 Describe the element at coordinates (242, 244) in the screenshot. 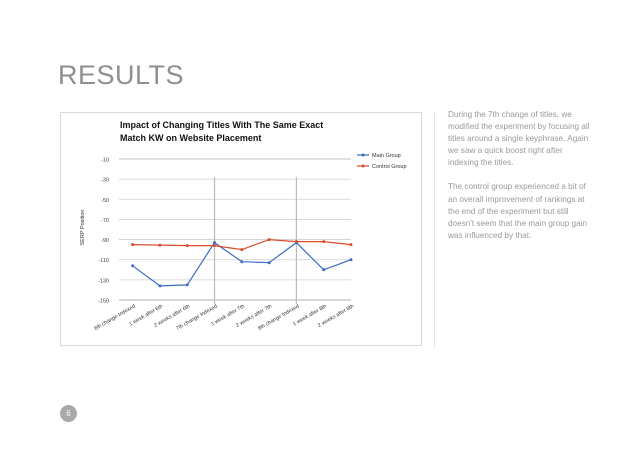

I see `series-line-control-group` at that location.